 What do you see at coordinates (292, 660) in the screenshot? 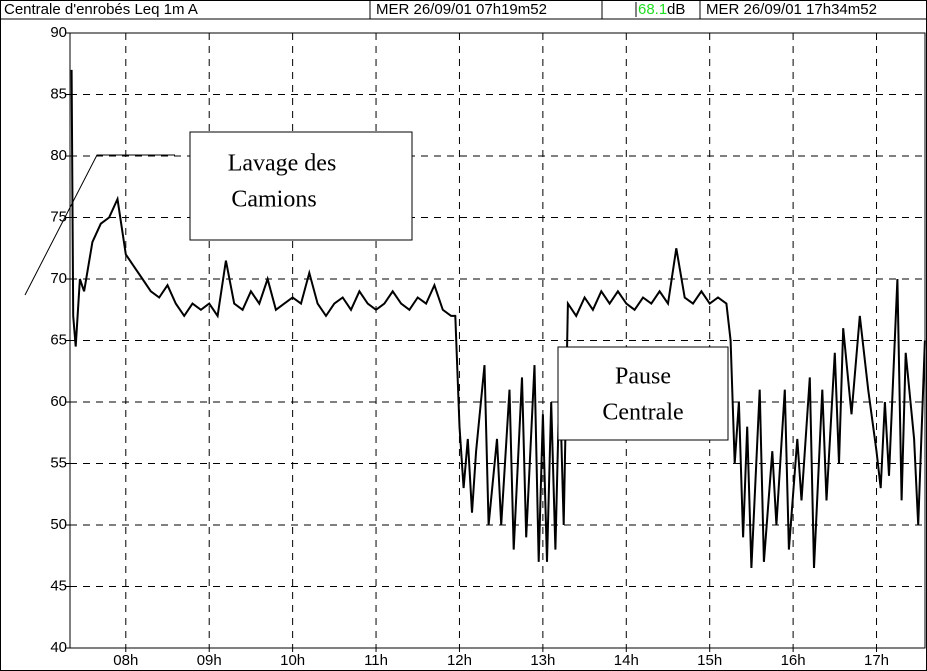
I see `x-tick-label: 10h` at bounding box center [292, 660].